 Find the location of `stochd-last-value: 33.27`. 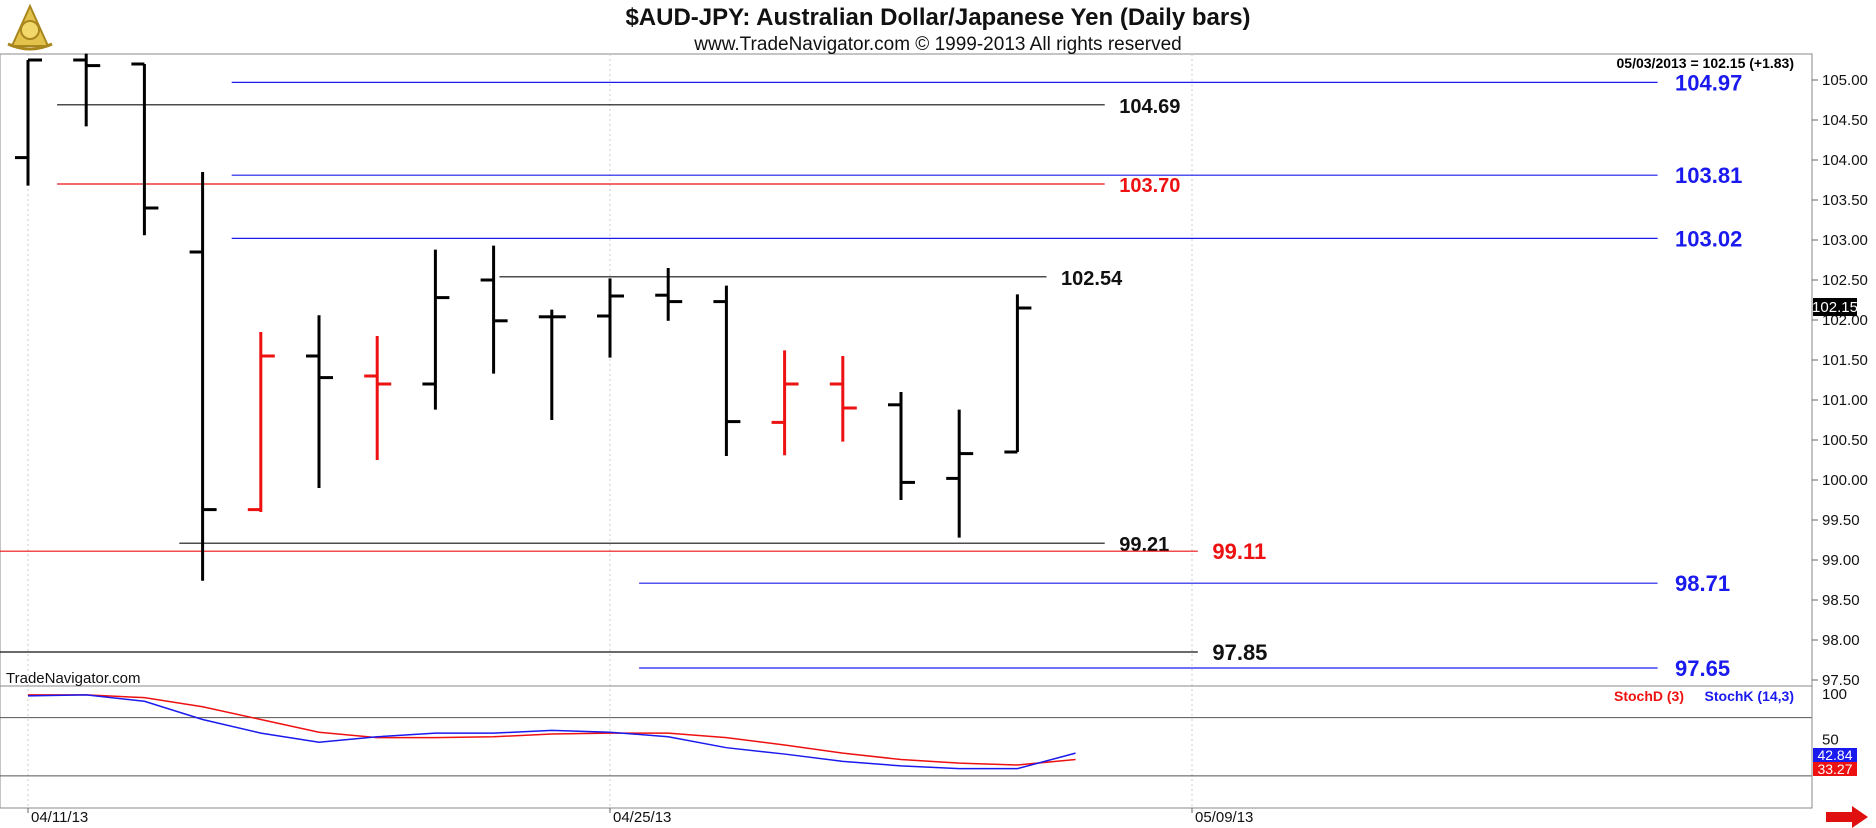

stochd-last-value: 33.27 is located at coordinates (1834, 769).